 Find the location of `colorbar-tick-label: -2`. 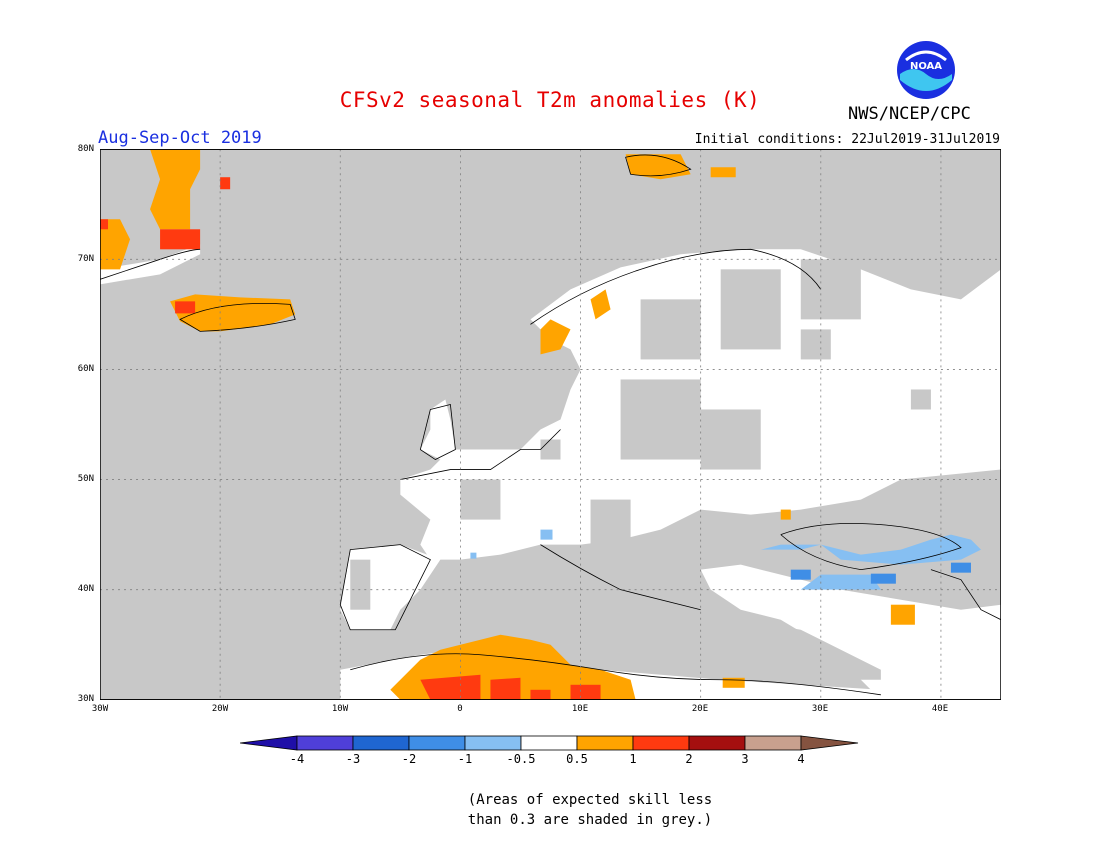

colorbar-tick-label: -2 is located at coordinates (409, 759).